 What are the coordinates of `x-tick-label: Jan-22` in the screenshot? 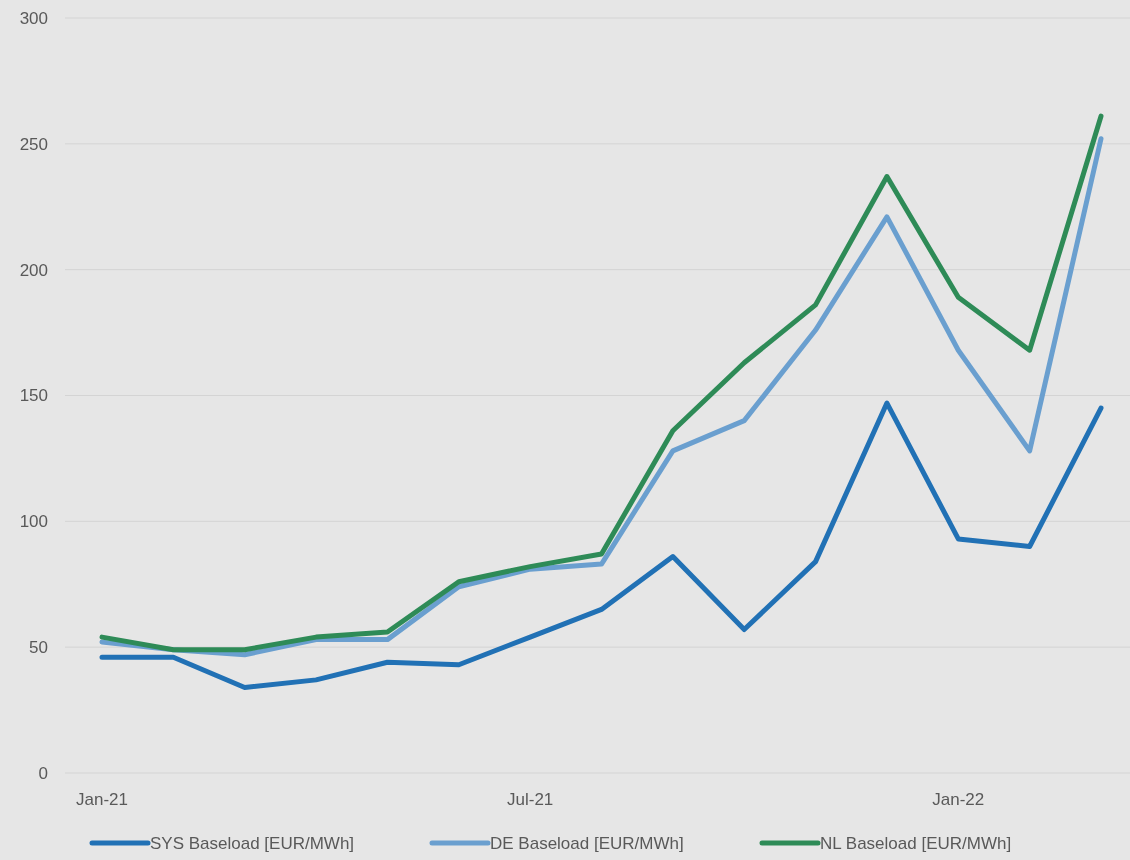 It's located at (958, 799).